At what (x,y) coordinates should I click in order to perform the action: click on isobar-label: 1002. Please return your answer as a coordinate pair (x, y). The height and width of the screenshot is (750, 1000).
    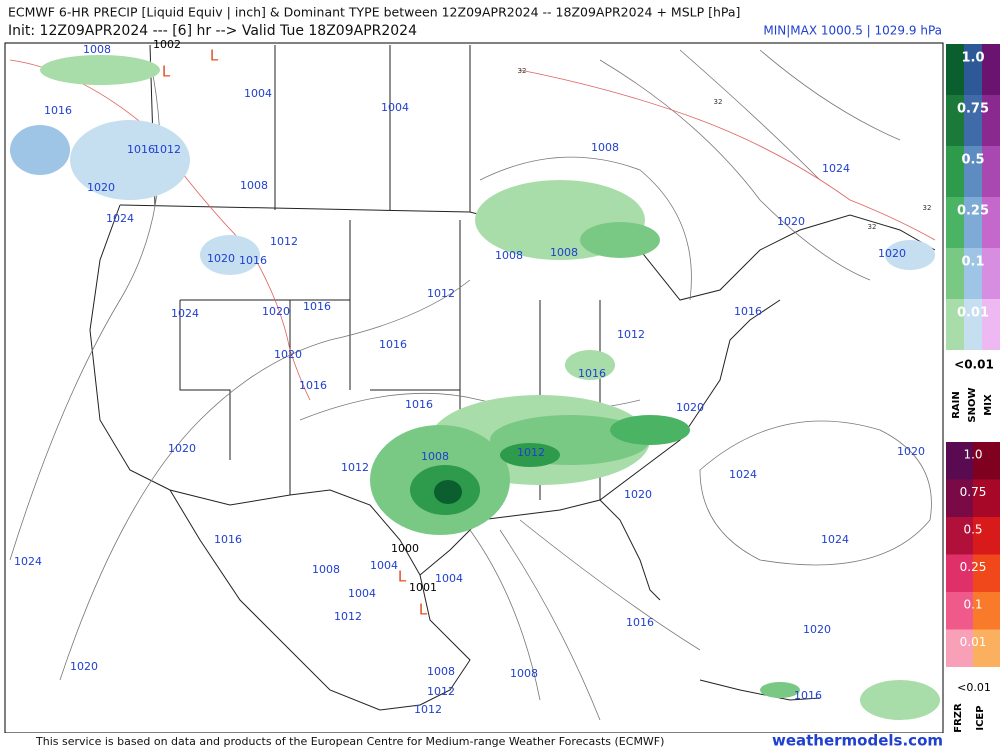
    Looking at the image, I should click on (167, 44).